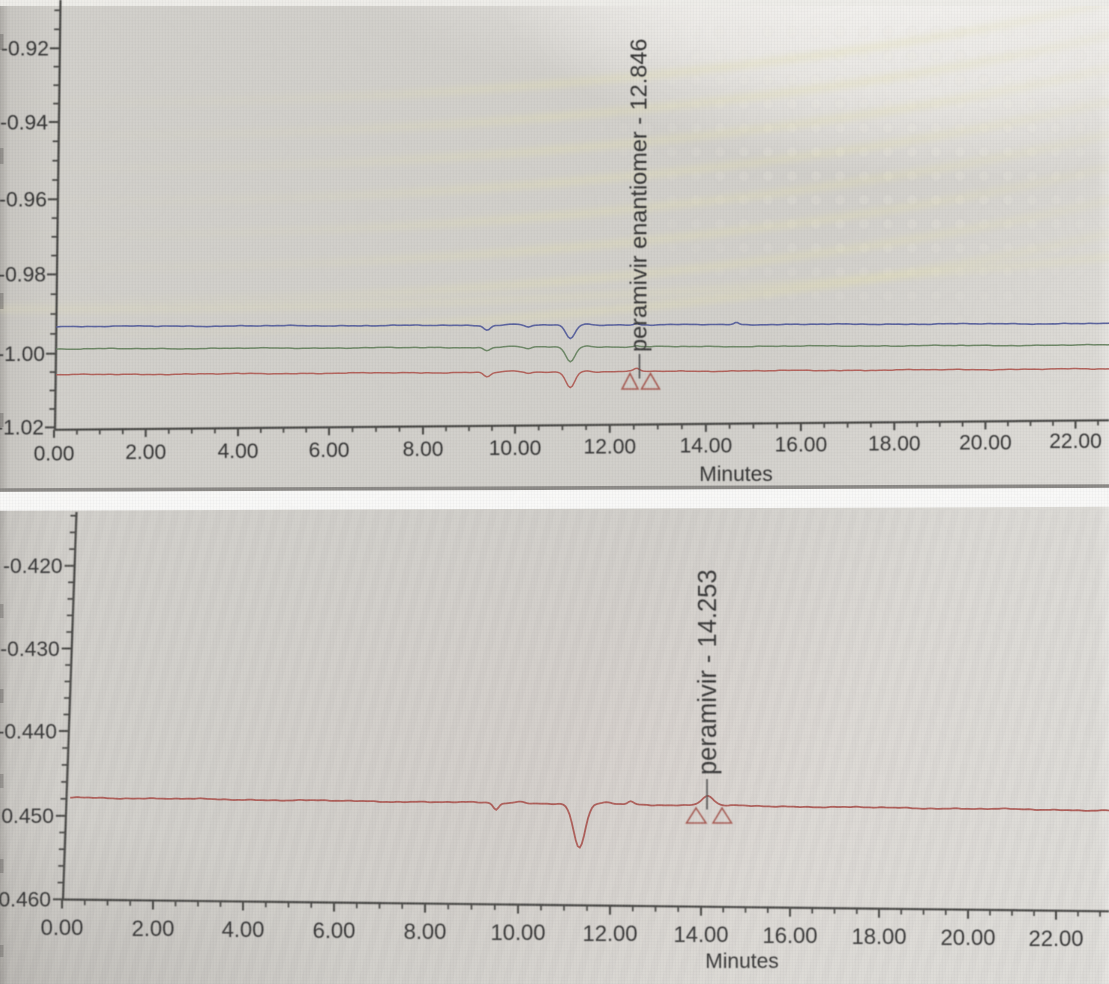 Image resolution: width=1109 pixels, height=984 pixels. Describe the element at coordinates (23, 200) in the screenshot. I see `svg-text: -0.96` at that location.